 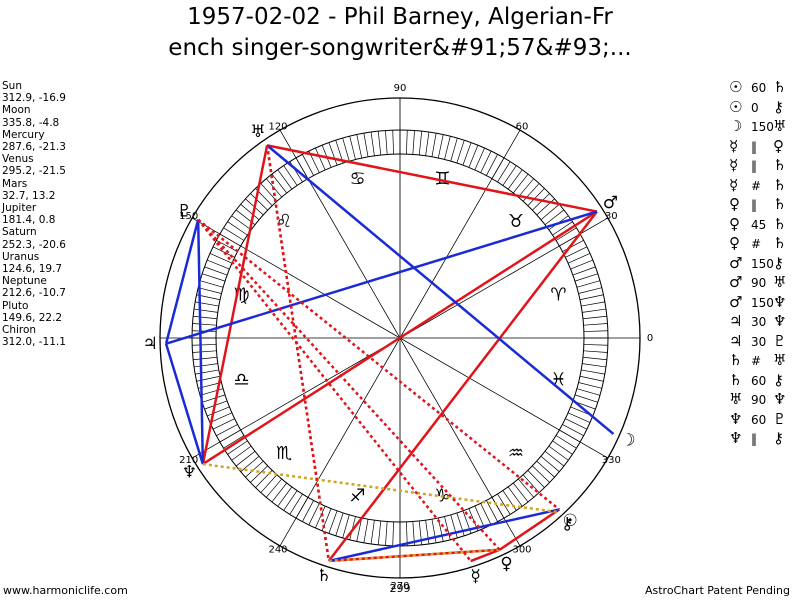 What do you see at coordinates (19, 232) in the screenshot?
I see `planet-name: Saturn` at bounding box center [19, 232].